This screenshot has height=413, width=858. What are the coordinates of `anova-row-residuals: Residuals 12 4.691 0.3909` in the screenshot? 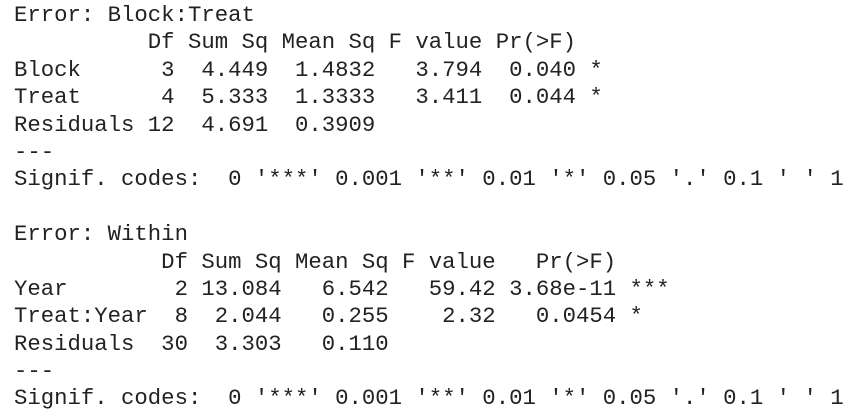 It's located at (195, 124).